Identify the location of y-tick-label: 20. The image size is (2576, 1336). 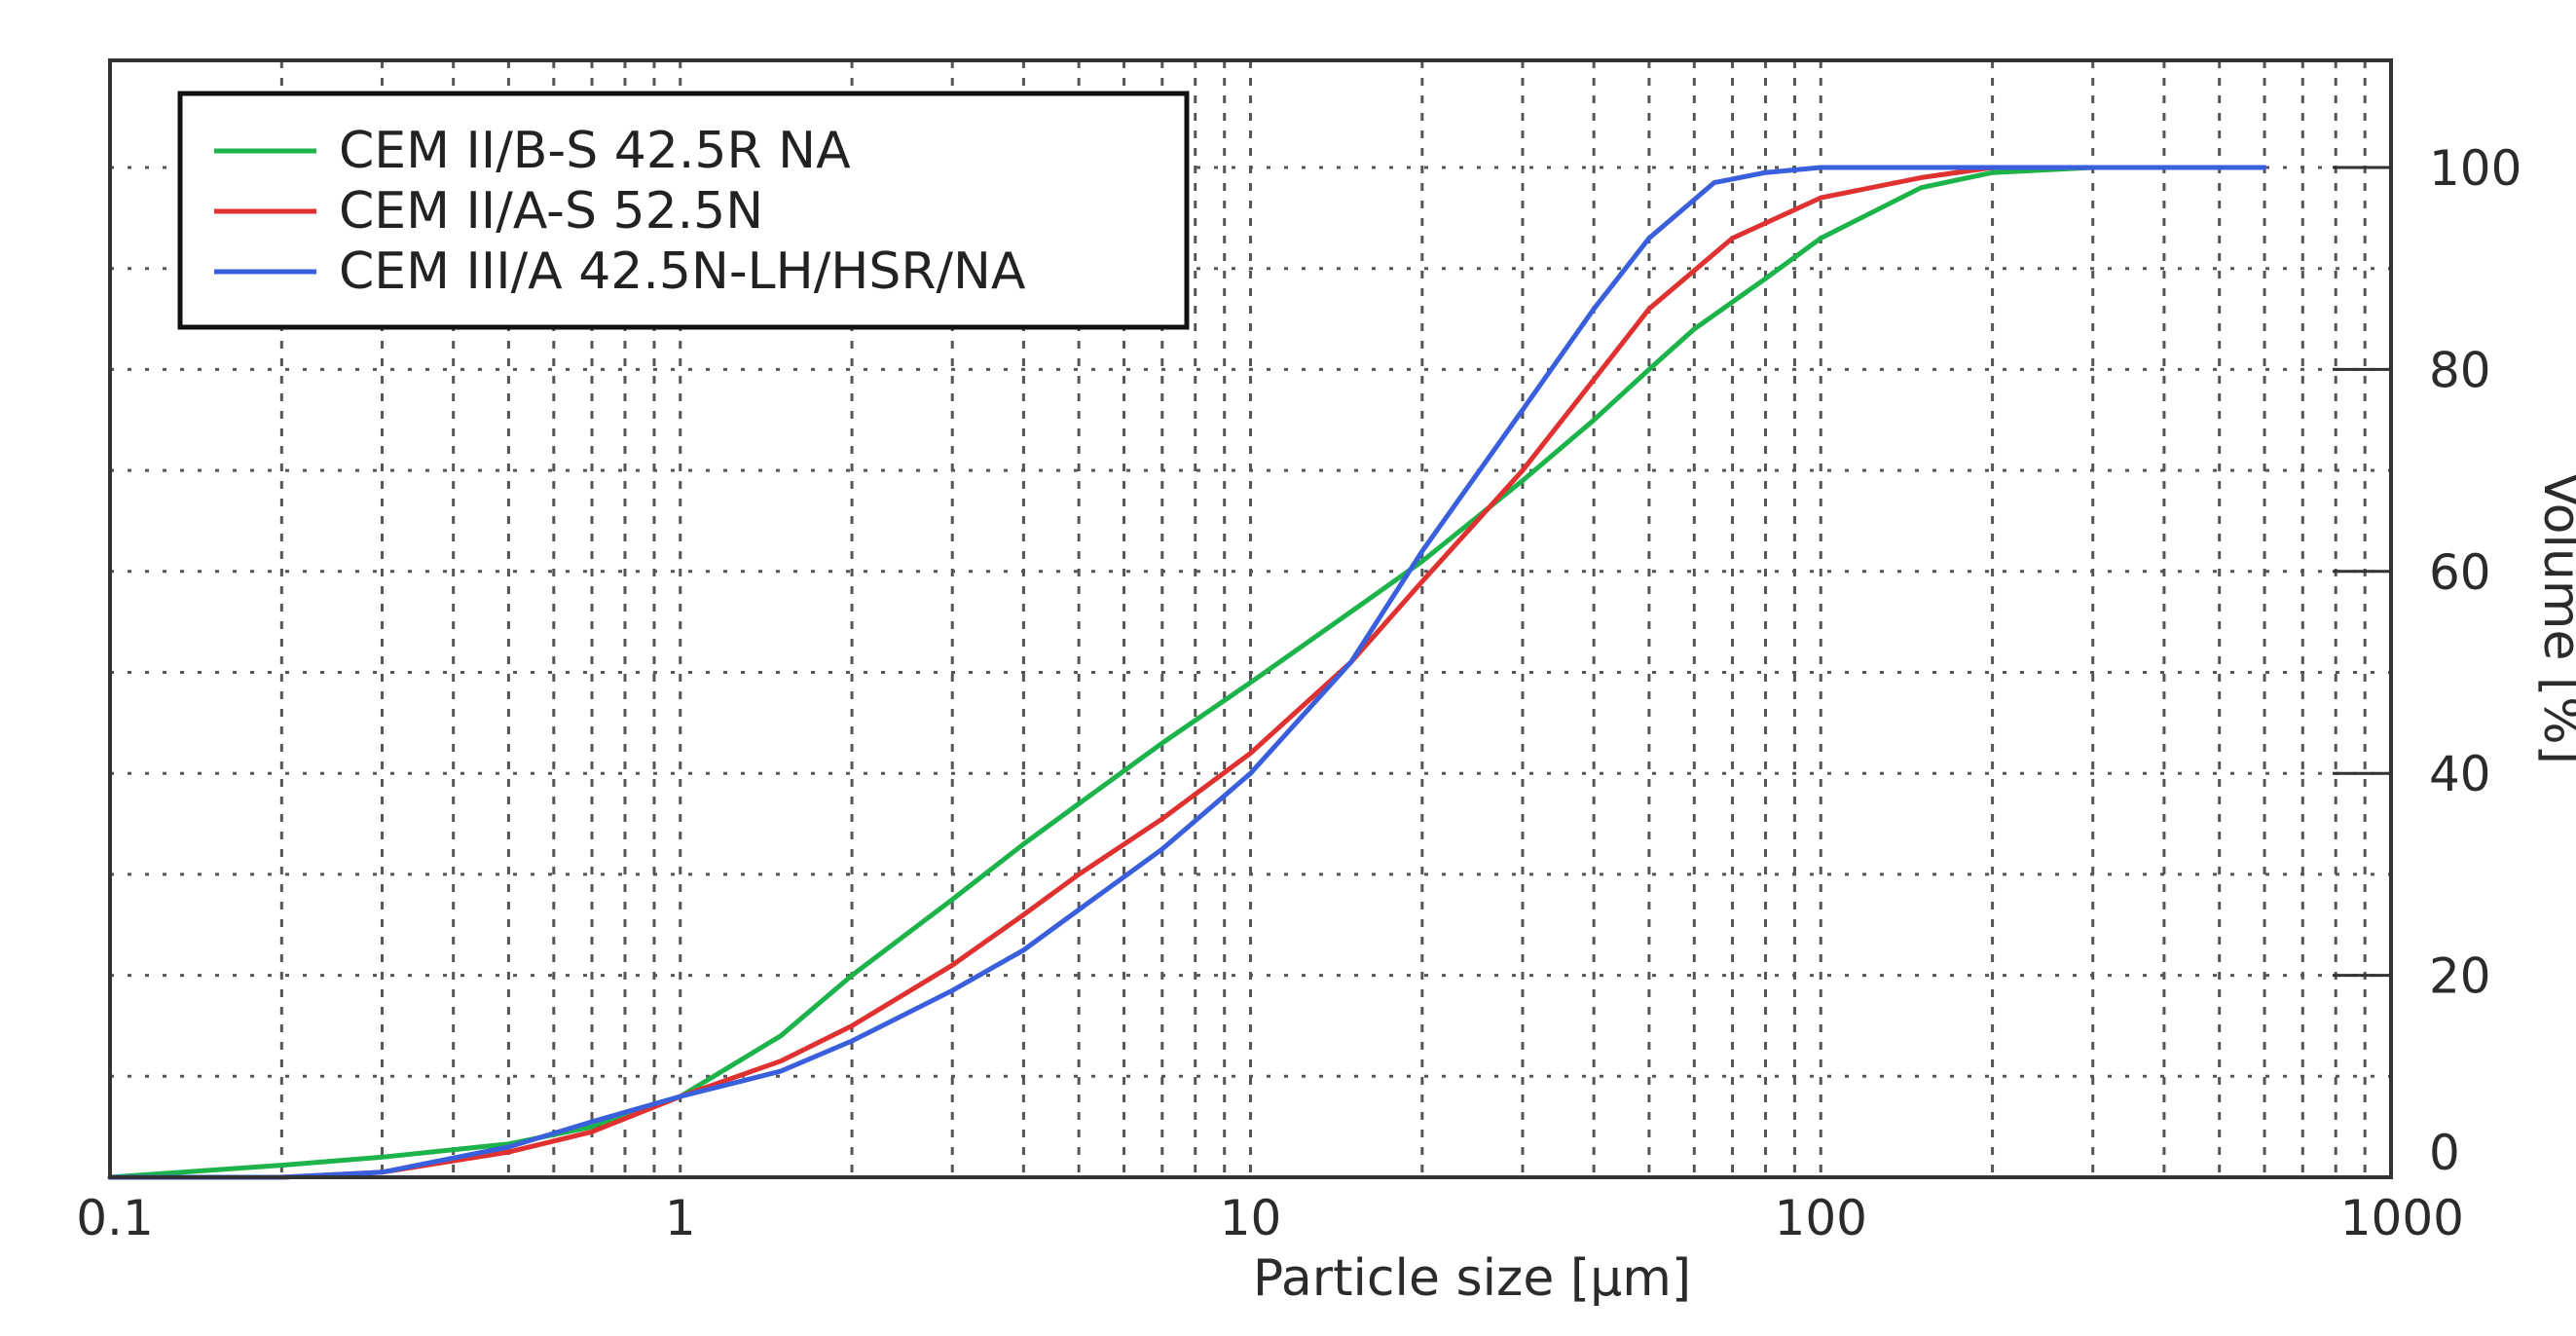
(2460, 976).